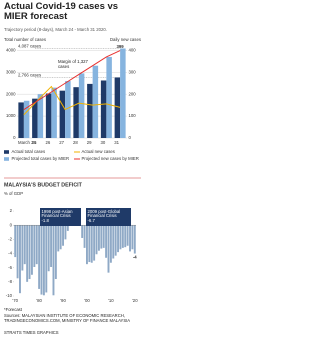 The width and height of the screenshot is (320, 347). Describe the element at coordinates (135, 257) in the screenshot. I see `value-label: -4` at that location.